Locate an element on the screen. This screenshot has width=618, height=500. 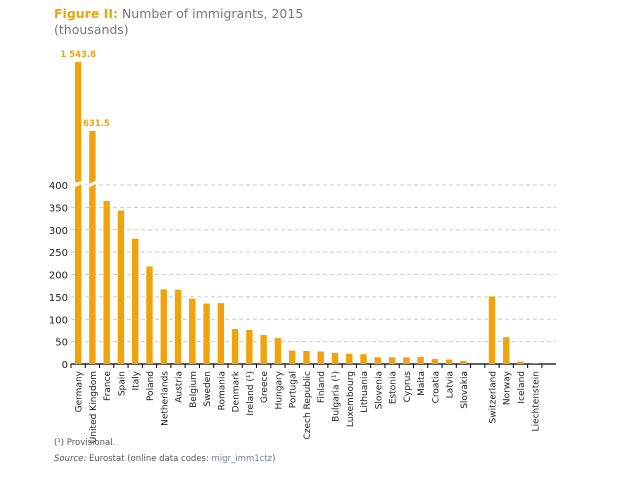
y-tick-label: 350 is located at coordinates (58, 208).